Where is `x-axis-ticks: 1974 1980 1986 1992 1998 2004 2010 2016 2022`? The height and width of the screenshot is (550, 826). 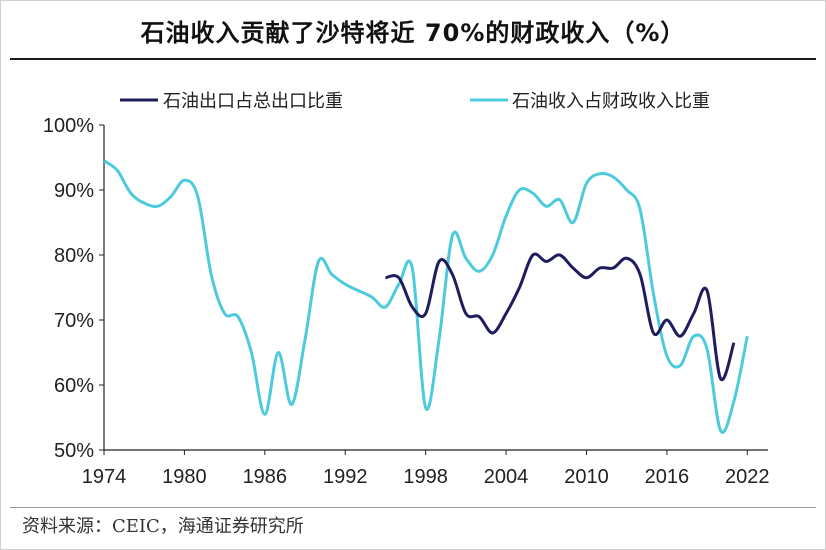 x-axis-ticks: 1974 1980 1986 1992 1998 2004 2010 2016 2022 is located at coordinates (426, 469).